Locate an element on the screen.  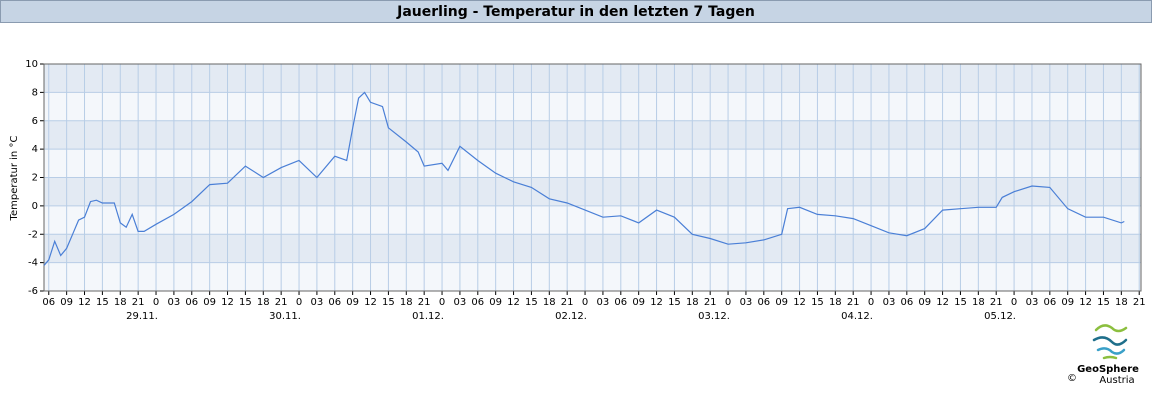
day-label: 03.12. is located at coordinates (714, 316).